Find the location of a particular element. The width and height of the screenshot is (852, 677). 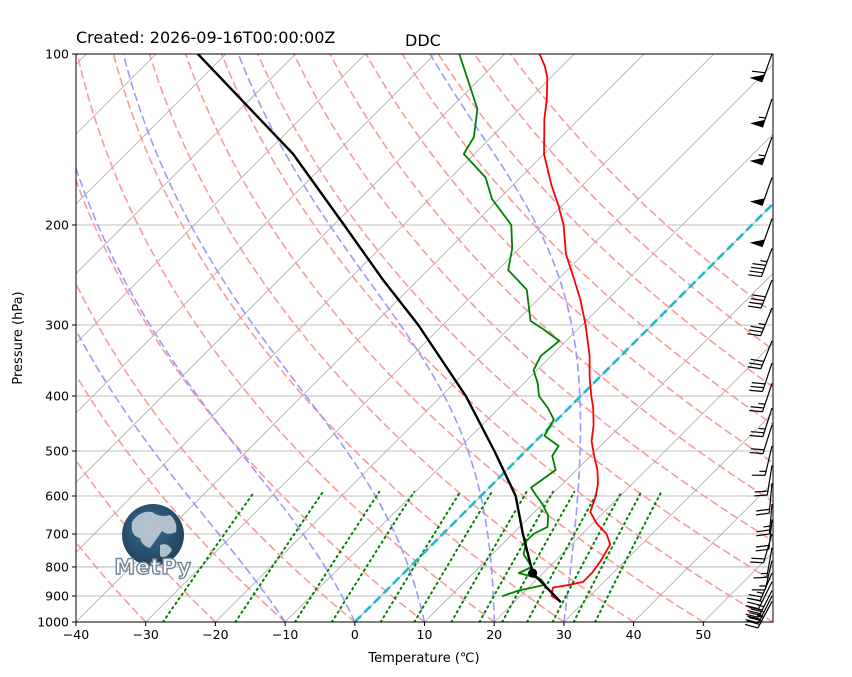

x-tick-label: −20 is located at coordinates (215, 634).